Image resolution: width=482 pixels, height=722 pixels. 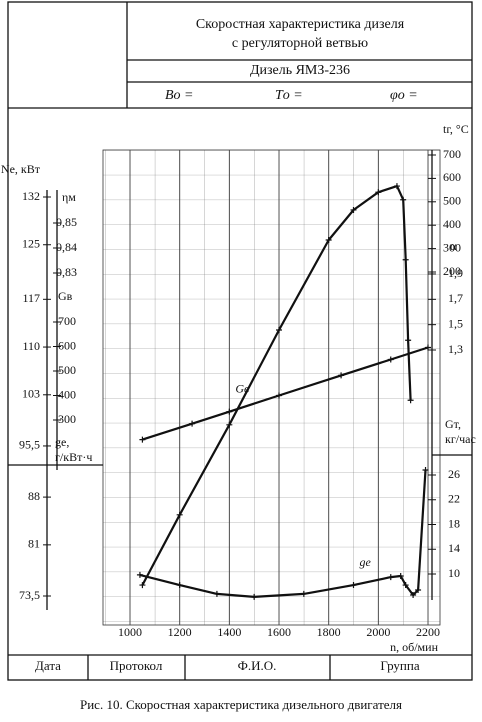 What do you see at coordinates (31, 346) in the screenshot?
I see `y-tick-label: 110` at bounding box center [31, 346].